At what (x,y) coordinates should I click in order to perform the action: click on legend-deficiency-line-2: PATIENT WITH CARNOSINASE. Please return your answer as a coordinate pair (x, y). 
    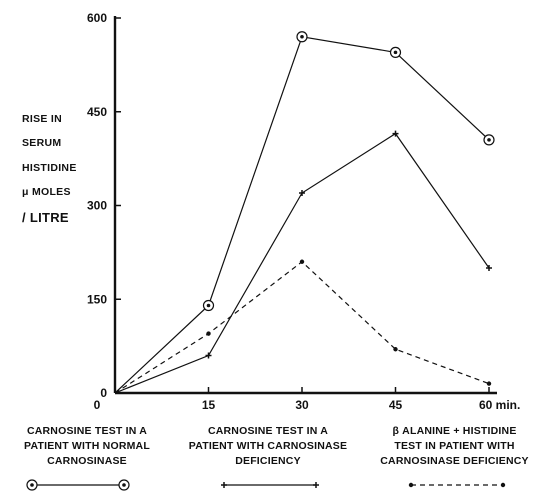
    Looking at the image, I should click on (268, 446).